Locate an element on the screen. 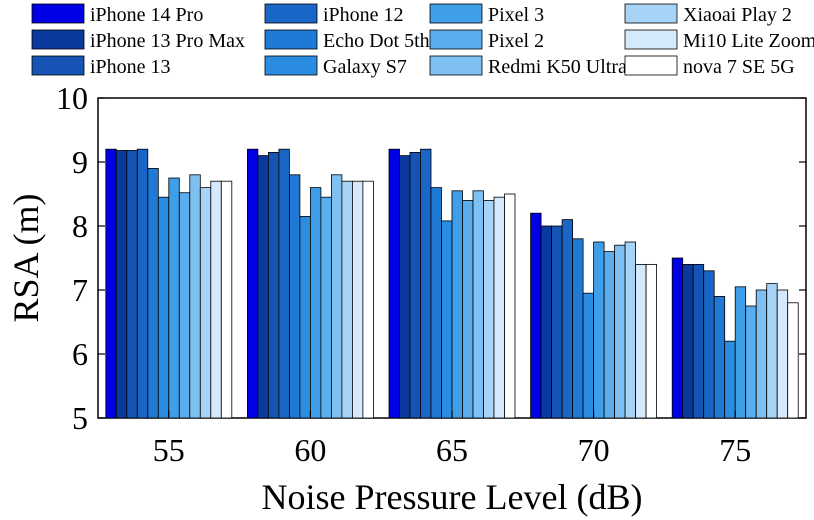  bar-65-mi10-lite-zoom is located at coordinates (499, 307).